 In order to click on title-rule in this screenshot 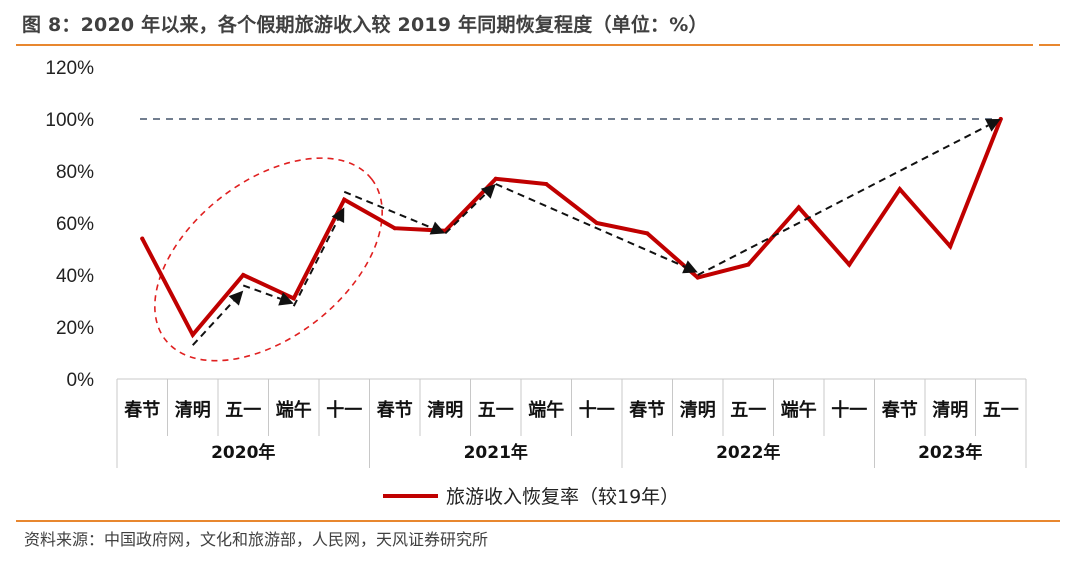, I will do `click(538, 45)`.